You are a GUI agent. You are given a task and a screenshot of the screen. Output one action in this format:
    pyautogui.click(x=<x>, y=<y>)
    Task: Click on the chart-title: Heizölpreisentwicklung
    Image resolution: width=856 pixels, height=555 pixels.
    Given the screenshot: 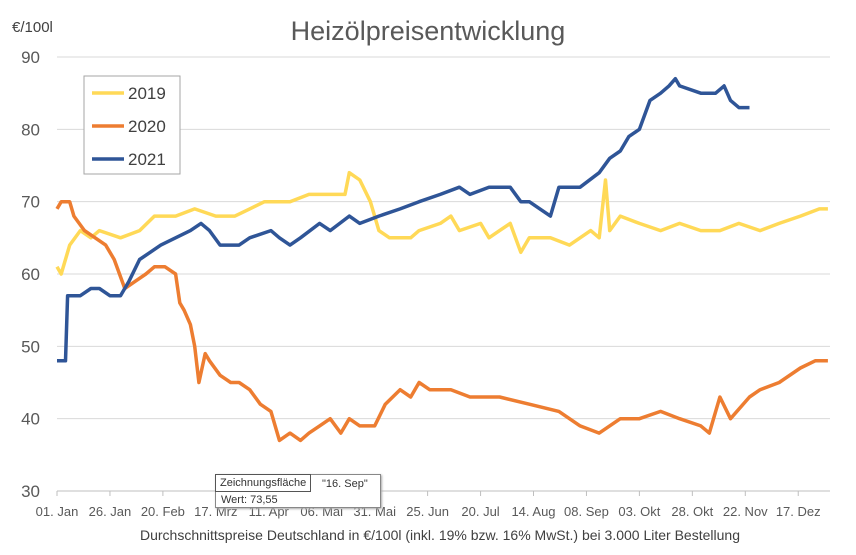 What is the action you would take?
    pyautogui.click(x=428, y=31)
    